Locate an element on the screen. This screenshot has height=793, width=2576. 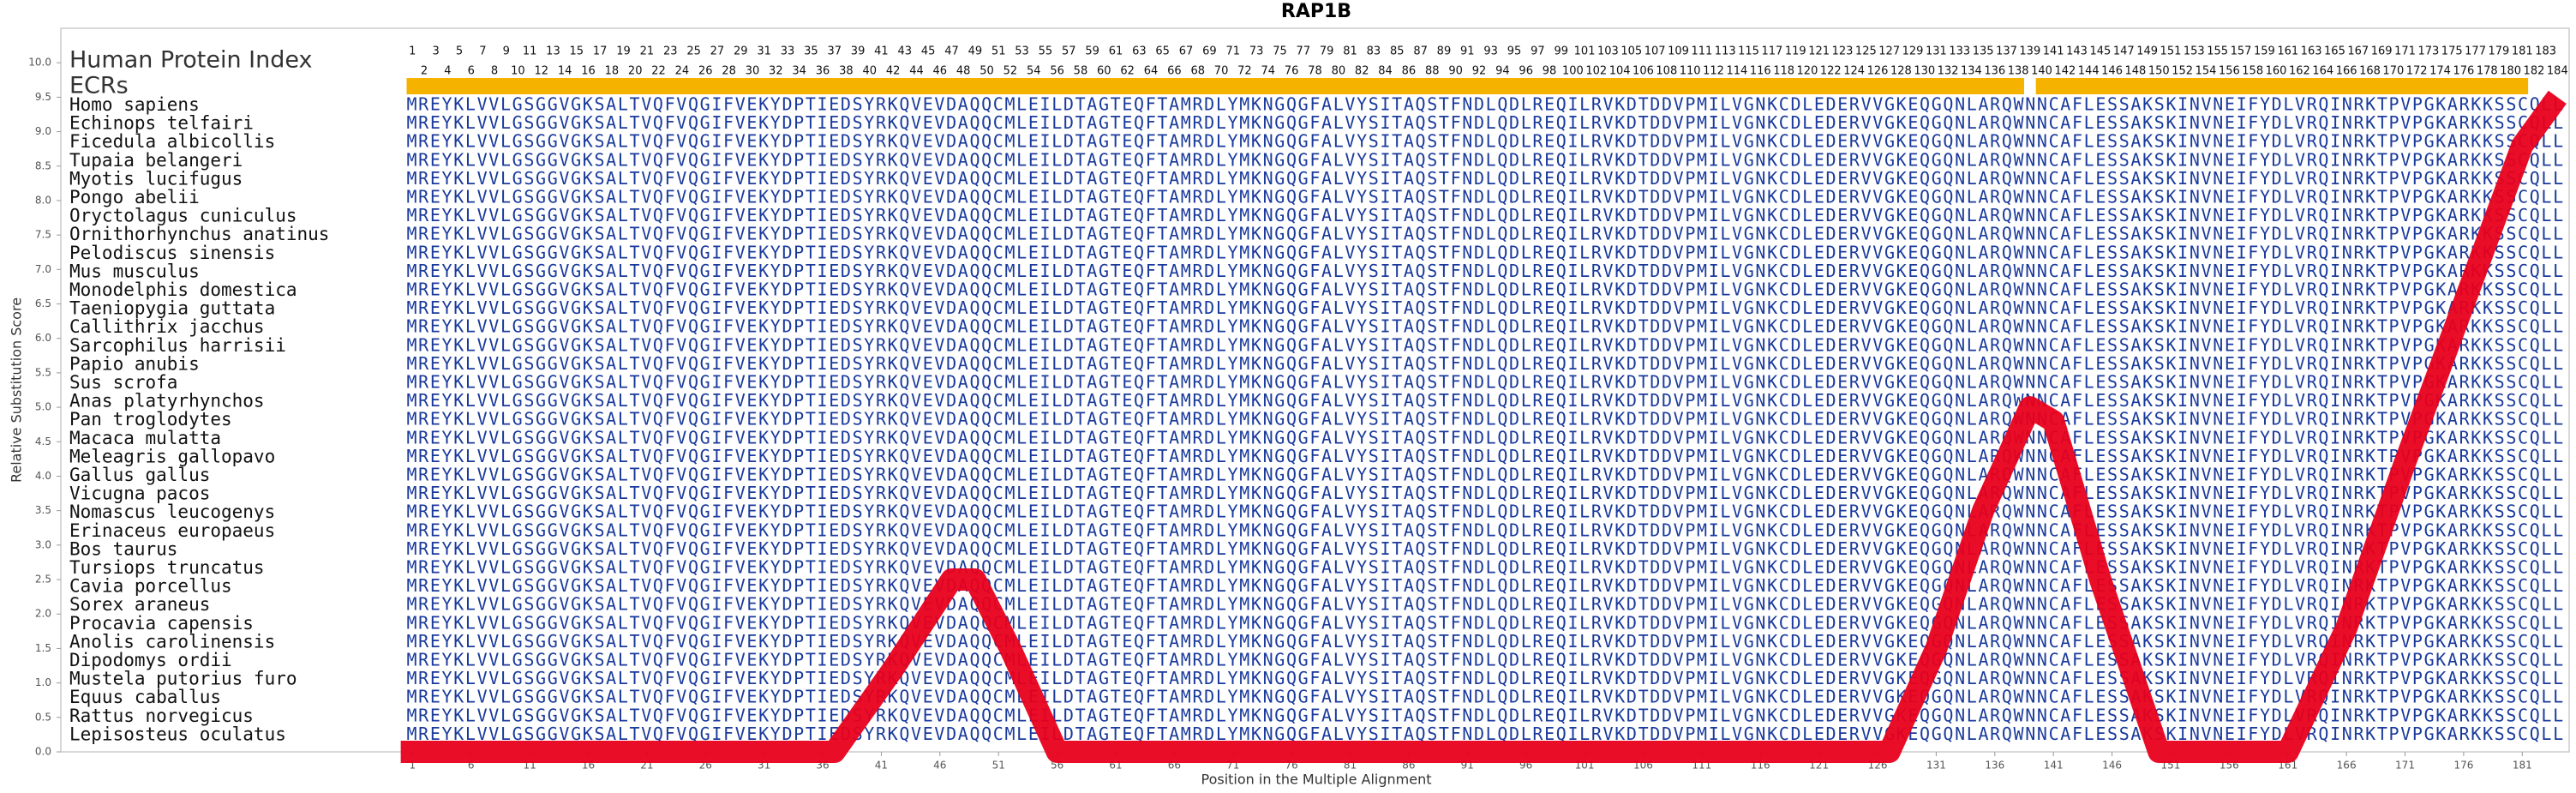
protein-index: 40 is located at coordinates (869, 71).